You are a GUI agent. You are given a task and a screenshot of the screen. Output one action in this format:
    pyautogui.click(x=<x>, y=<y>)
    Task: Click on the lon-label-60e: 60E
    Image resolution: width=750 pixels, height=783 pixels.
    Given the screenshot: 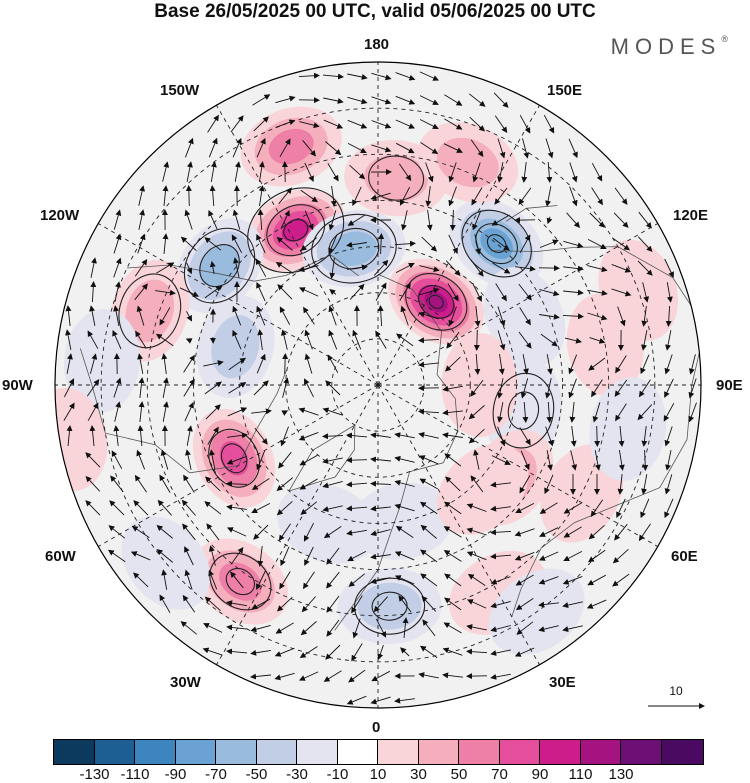 What is the action you would take?
    pyautogui.click(x=684, y=556)
    